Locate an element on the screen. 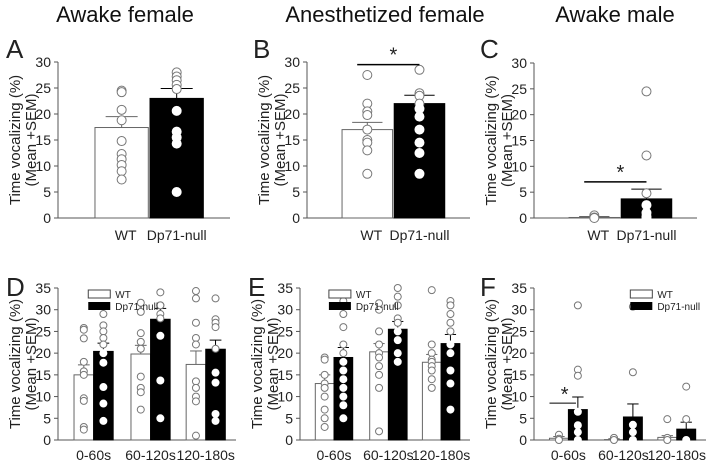  x-tick-label-A: Dp71-null is located at coordinates (177, 235).